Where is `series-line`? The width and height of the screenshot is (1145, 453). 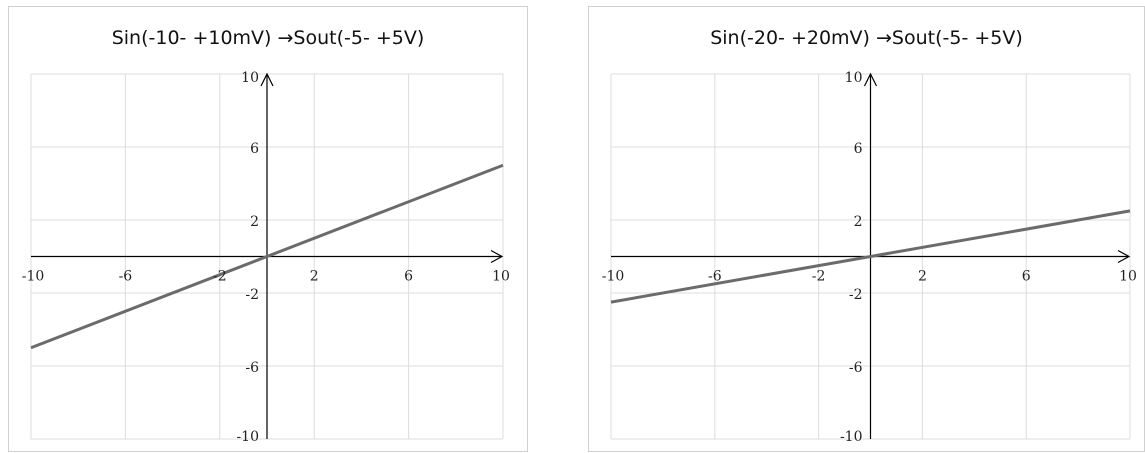 series-line is located at coordinates (870, 256).